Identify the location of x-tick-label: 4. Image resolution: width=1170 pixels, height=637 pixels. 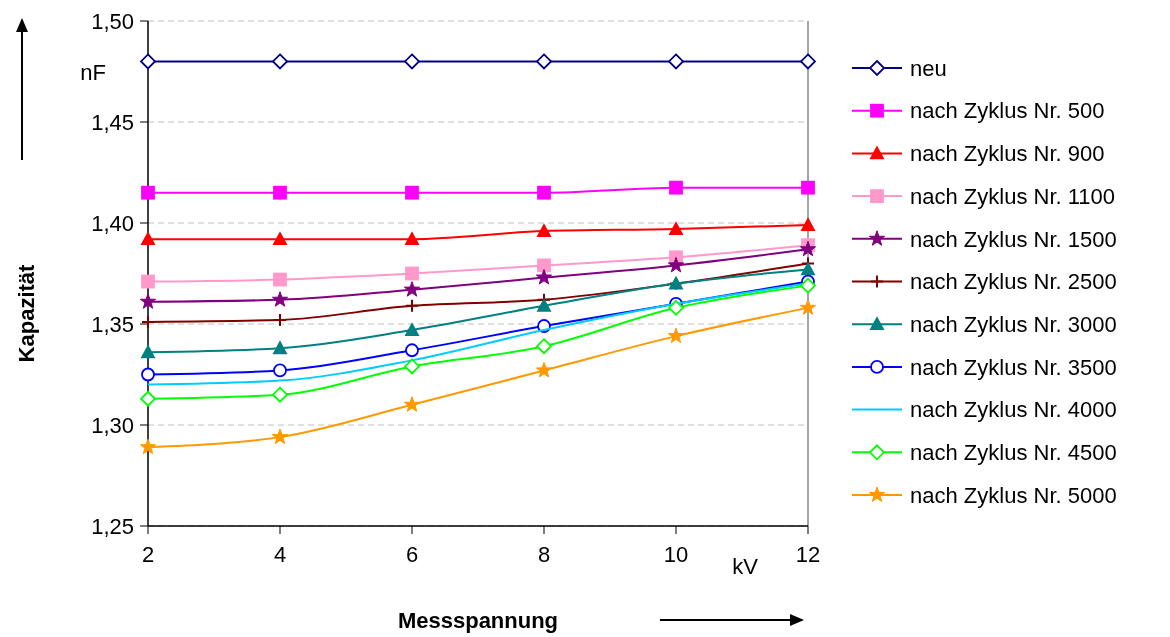
(280, 554).